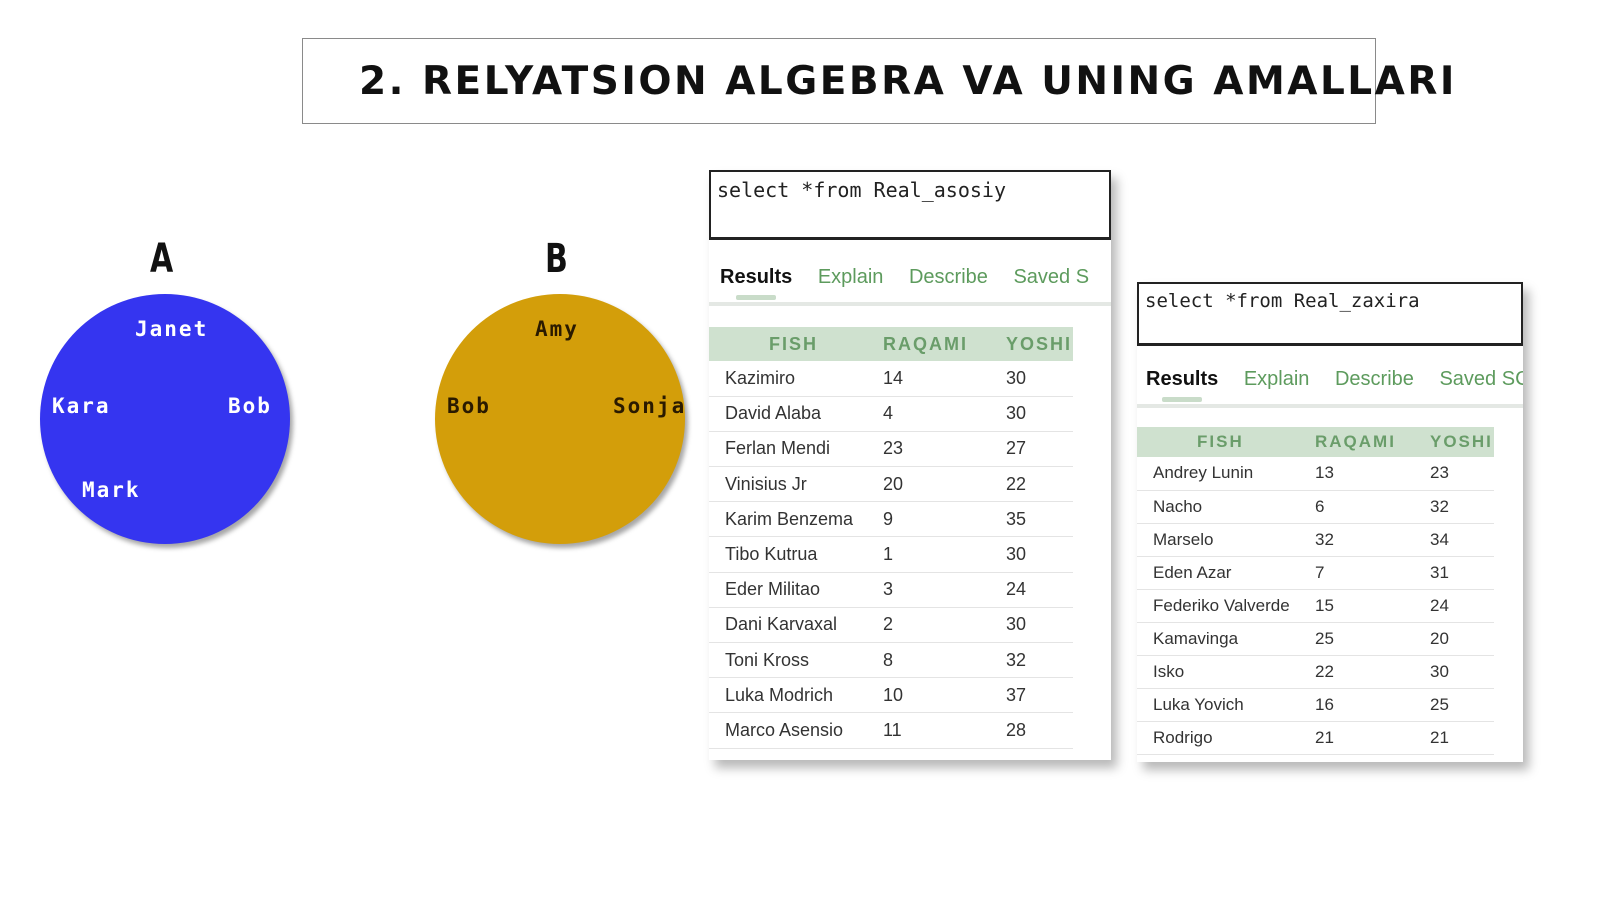 Image resolution: width=1600 pixels, height=899 pixels. I want to click on cell-fish: Karim Benzema, so click(794, 519).